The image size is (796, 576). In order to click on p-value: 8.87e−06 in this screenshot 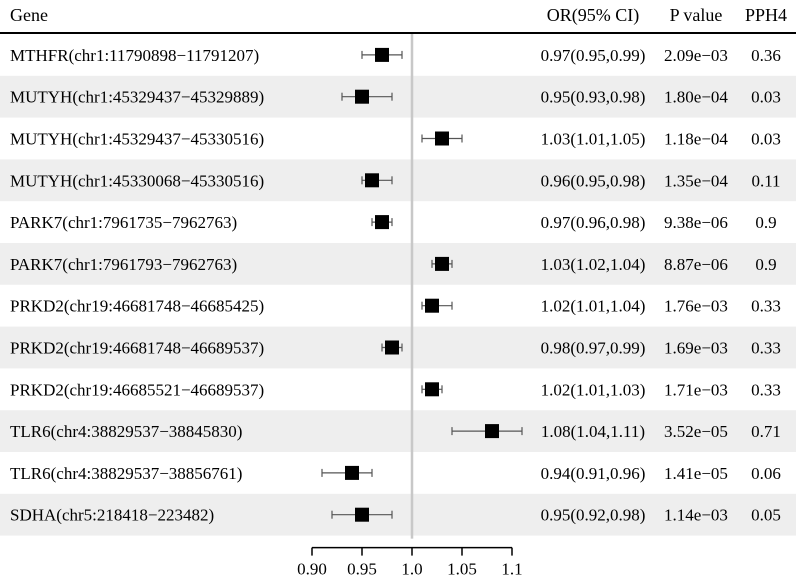, I will do `click(696, 264)`.